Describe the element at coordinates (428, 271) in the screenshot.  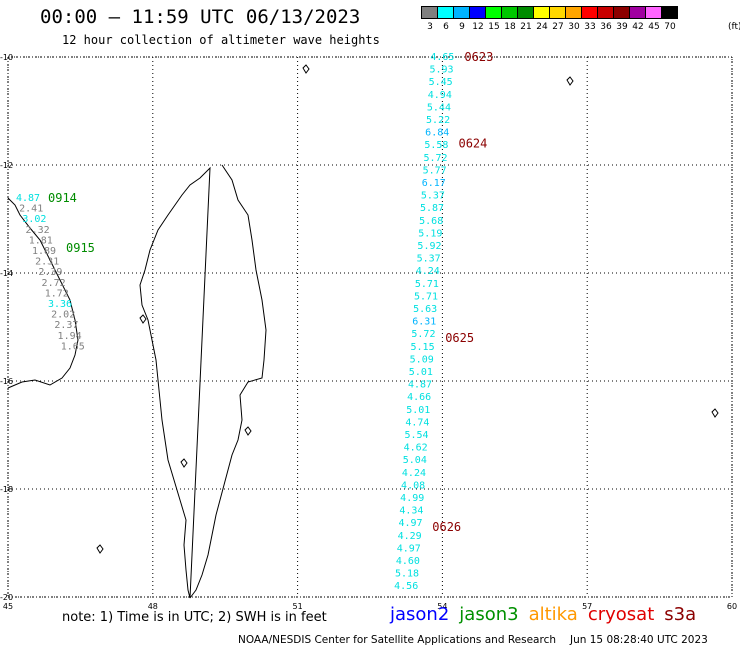
I see `wave-height-value: 4.24` at that location.